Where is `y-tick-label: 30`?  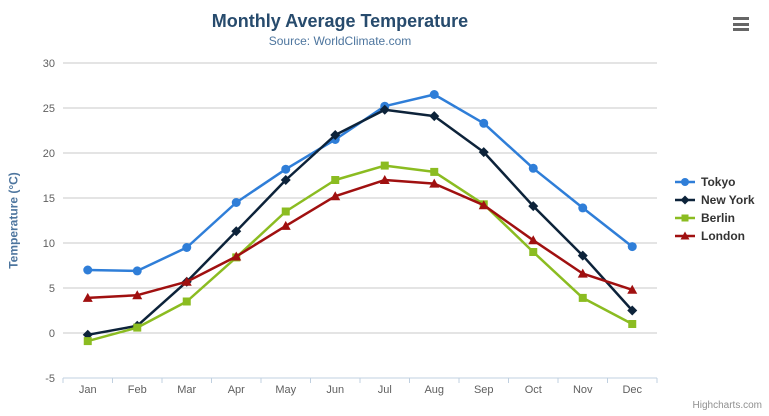
y-tick-label: 30 is located at coordinates (49, 64).